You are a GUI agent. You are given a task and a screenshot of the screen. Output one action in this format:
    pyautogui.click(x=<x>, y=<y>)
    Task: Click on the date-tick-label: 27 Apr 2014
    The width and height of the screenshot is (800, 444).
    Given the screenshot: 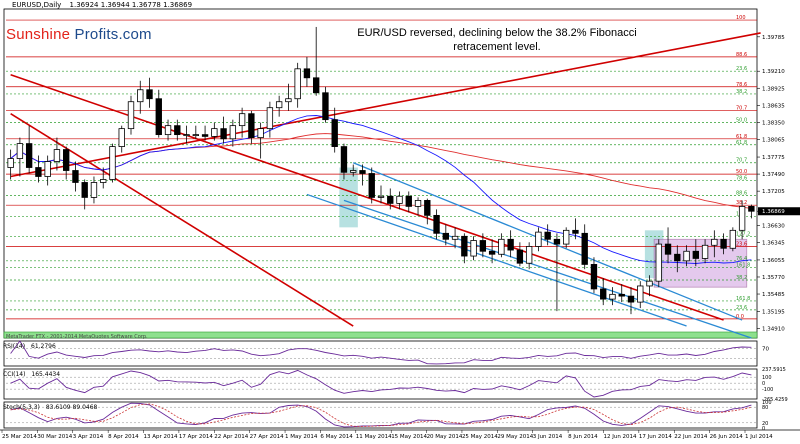 What is the action you would take?
    pyautogui.click(x=267, y=437)
    